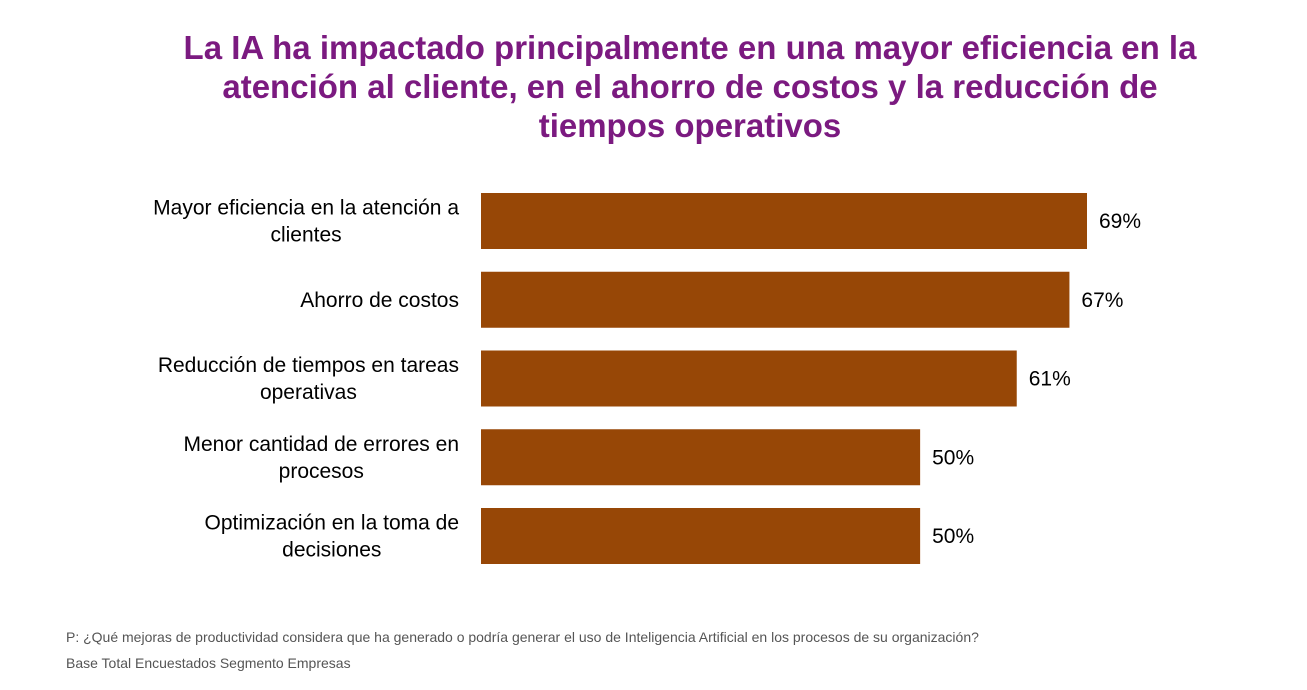 This screenshot has width=1307, height=690. Describe the element at coordinates (308, 392) in the screenshot. I see `category-label-3-line-2: operativas` at that location.